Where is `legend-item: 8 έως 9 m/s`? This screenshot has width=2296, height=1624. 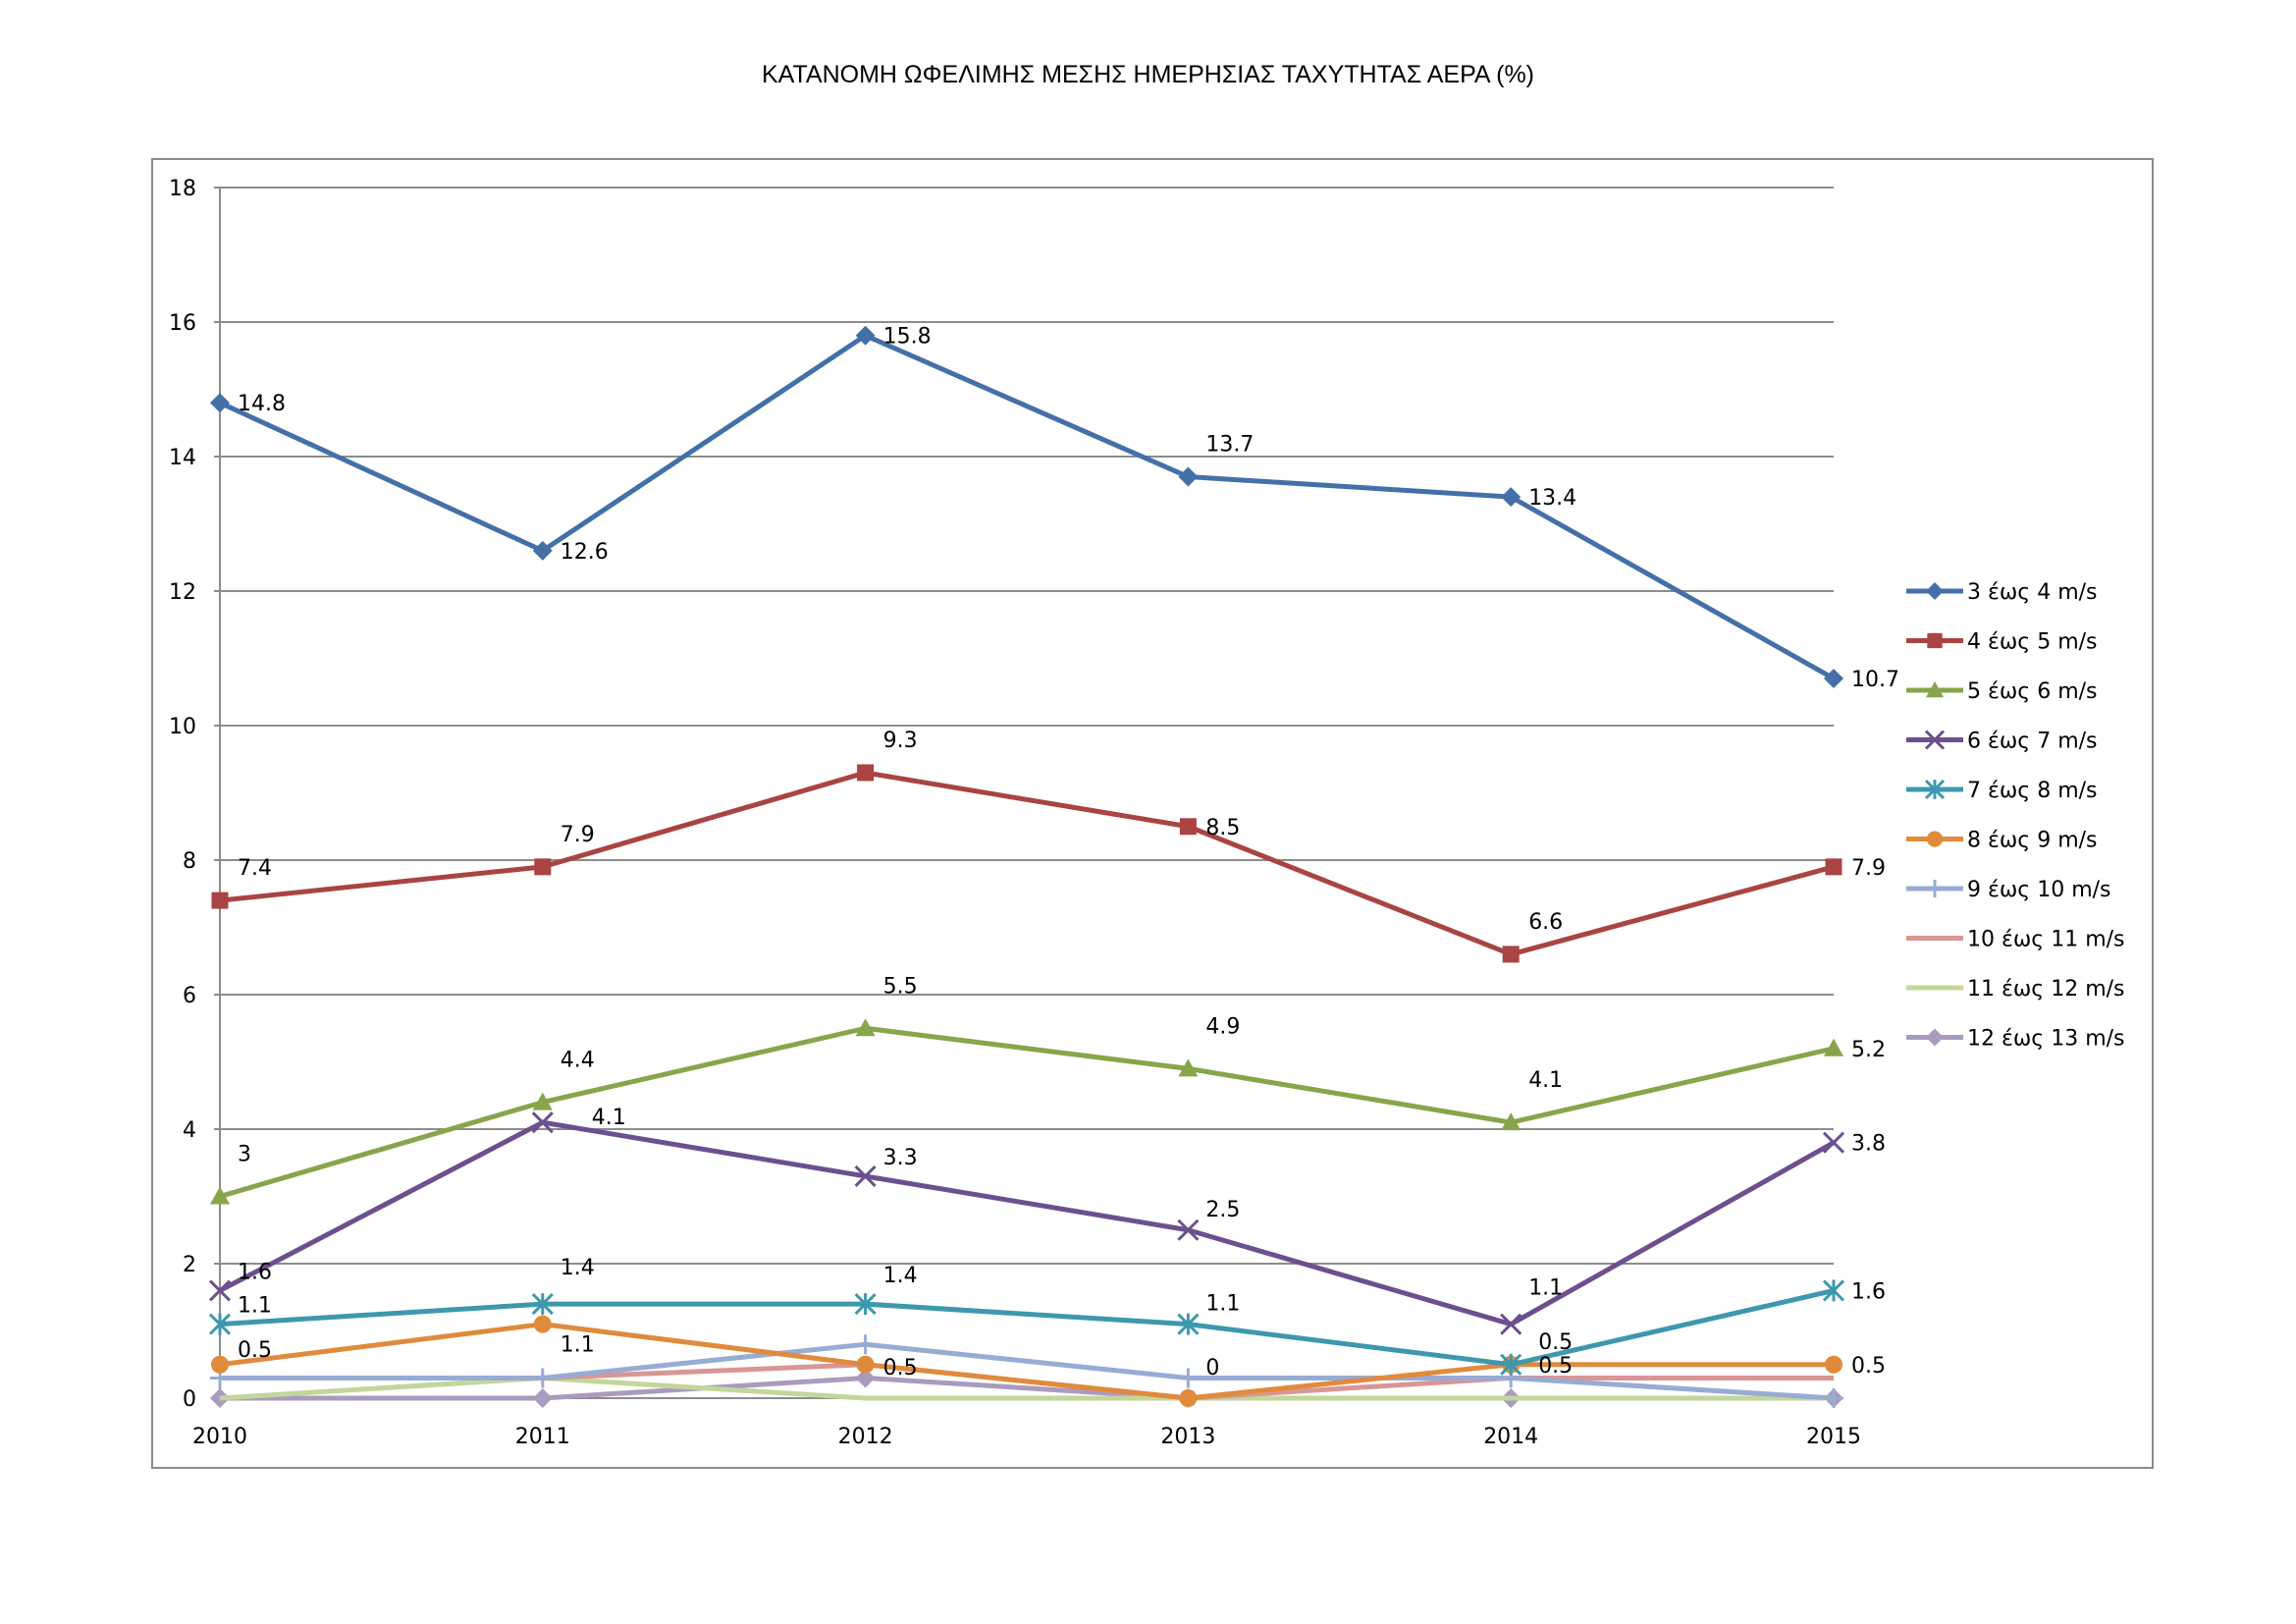 legend-item: 8 έως 9 m/s is located at coordinates (2002, 841).